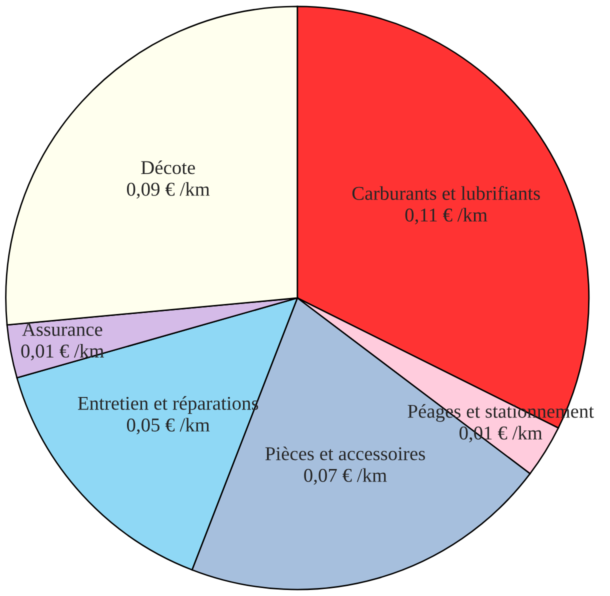 The height and width of the screenshot is (596, 610). What do you see at coordinates (168, 190) in the screenshot?
I see `data-label: 0,09 € /km` at bounding box center [168, 190].